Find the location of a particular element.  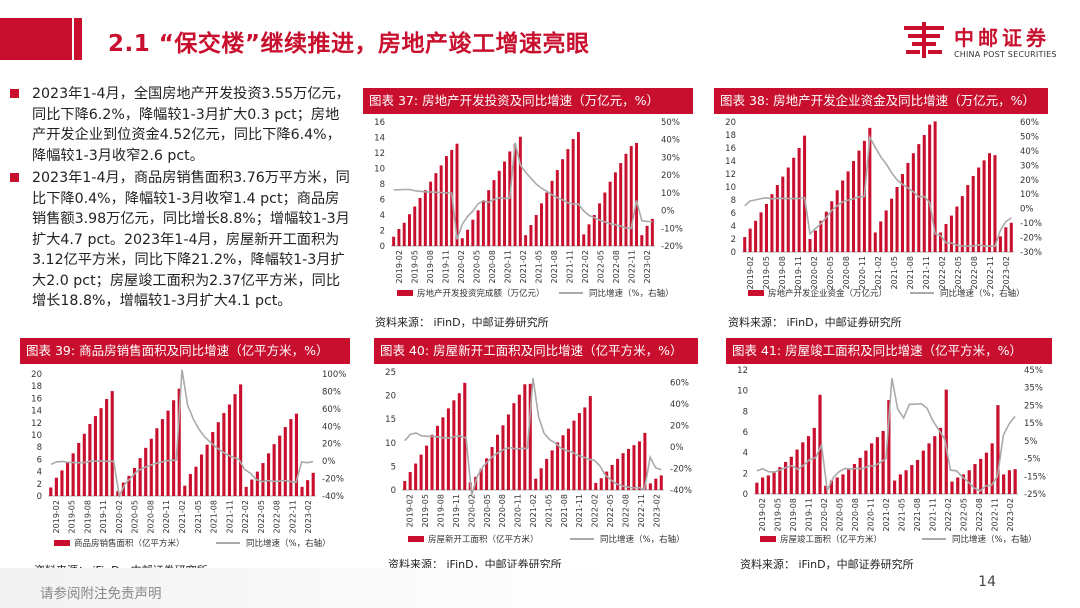

y-left-tick-label: 6 is located at coordinates (733, 214).